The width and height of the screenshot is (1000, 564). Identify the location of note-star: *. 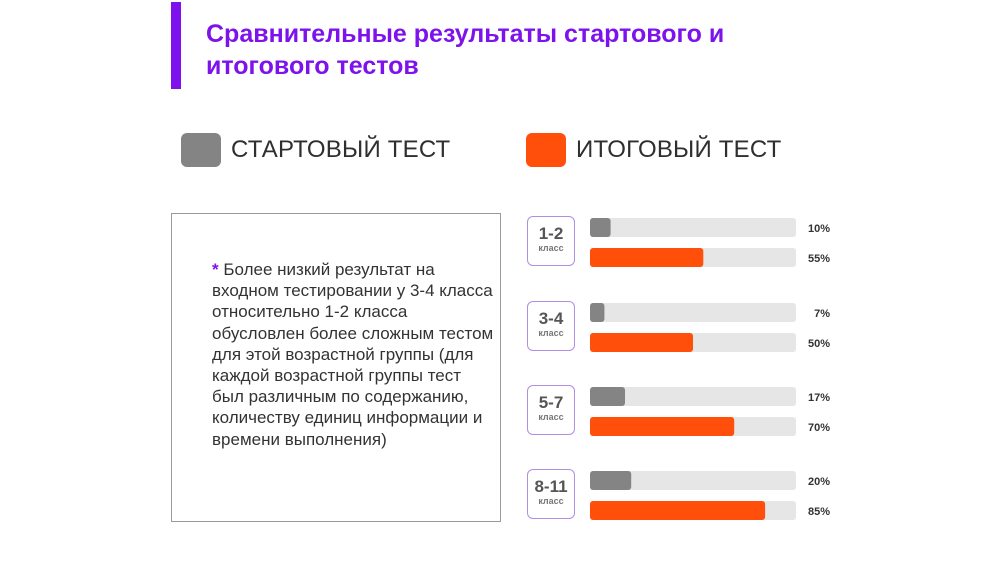
(215, 269).